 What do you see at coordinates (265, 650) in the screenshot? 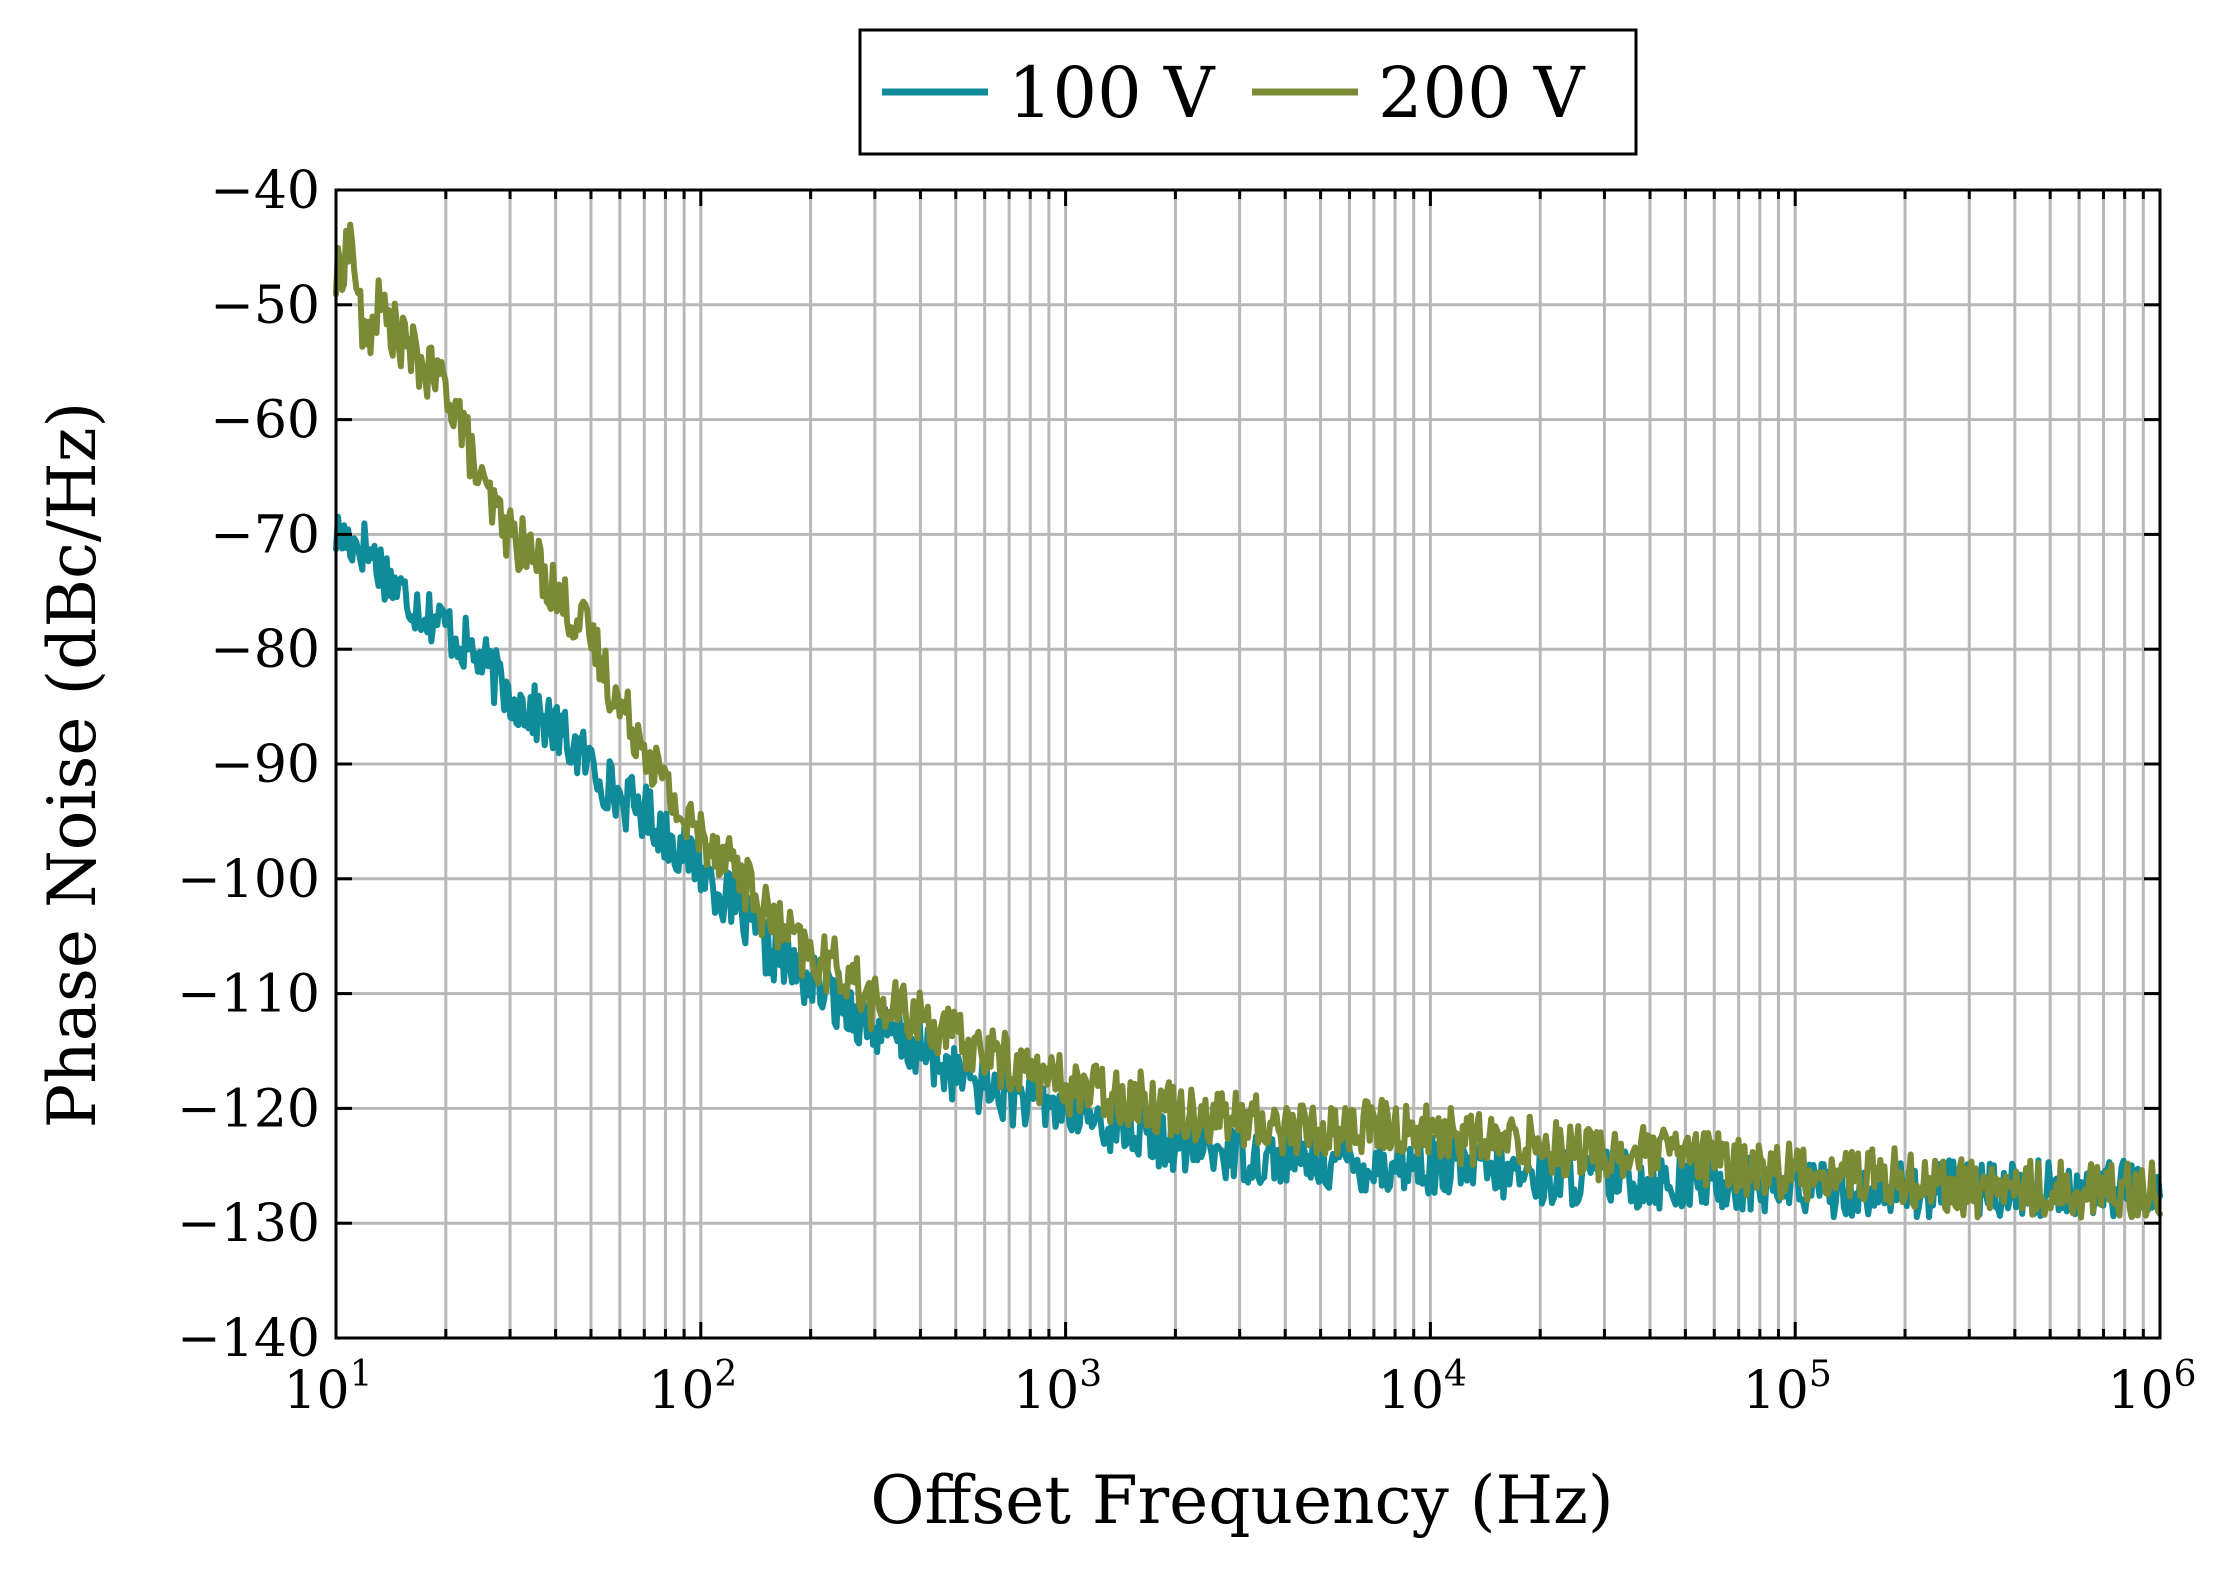
I see `y-tick-label: −80` at bounding box center [265, 650].